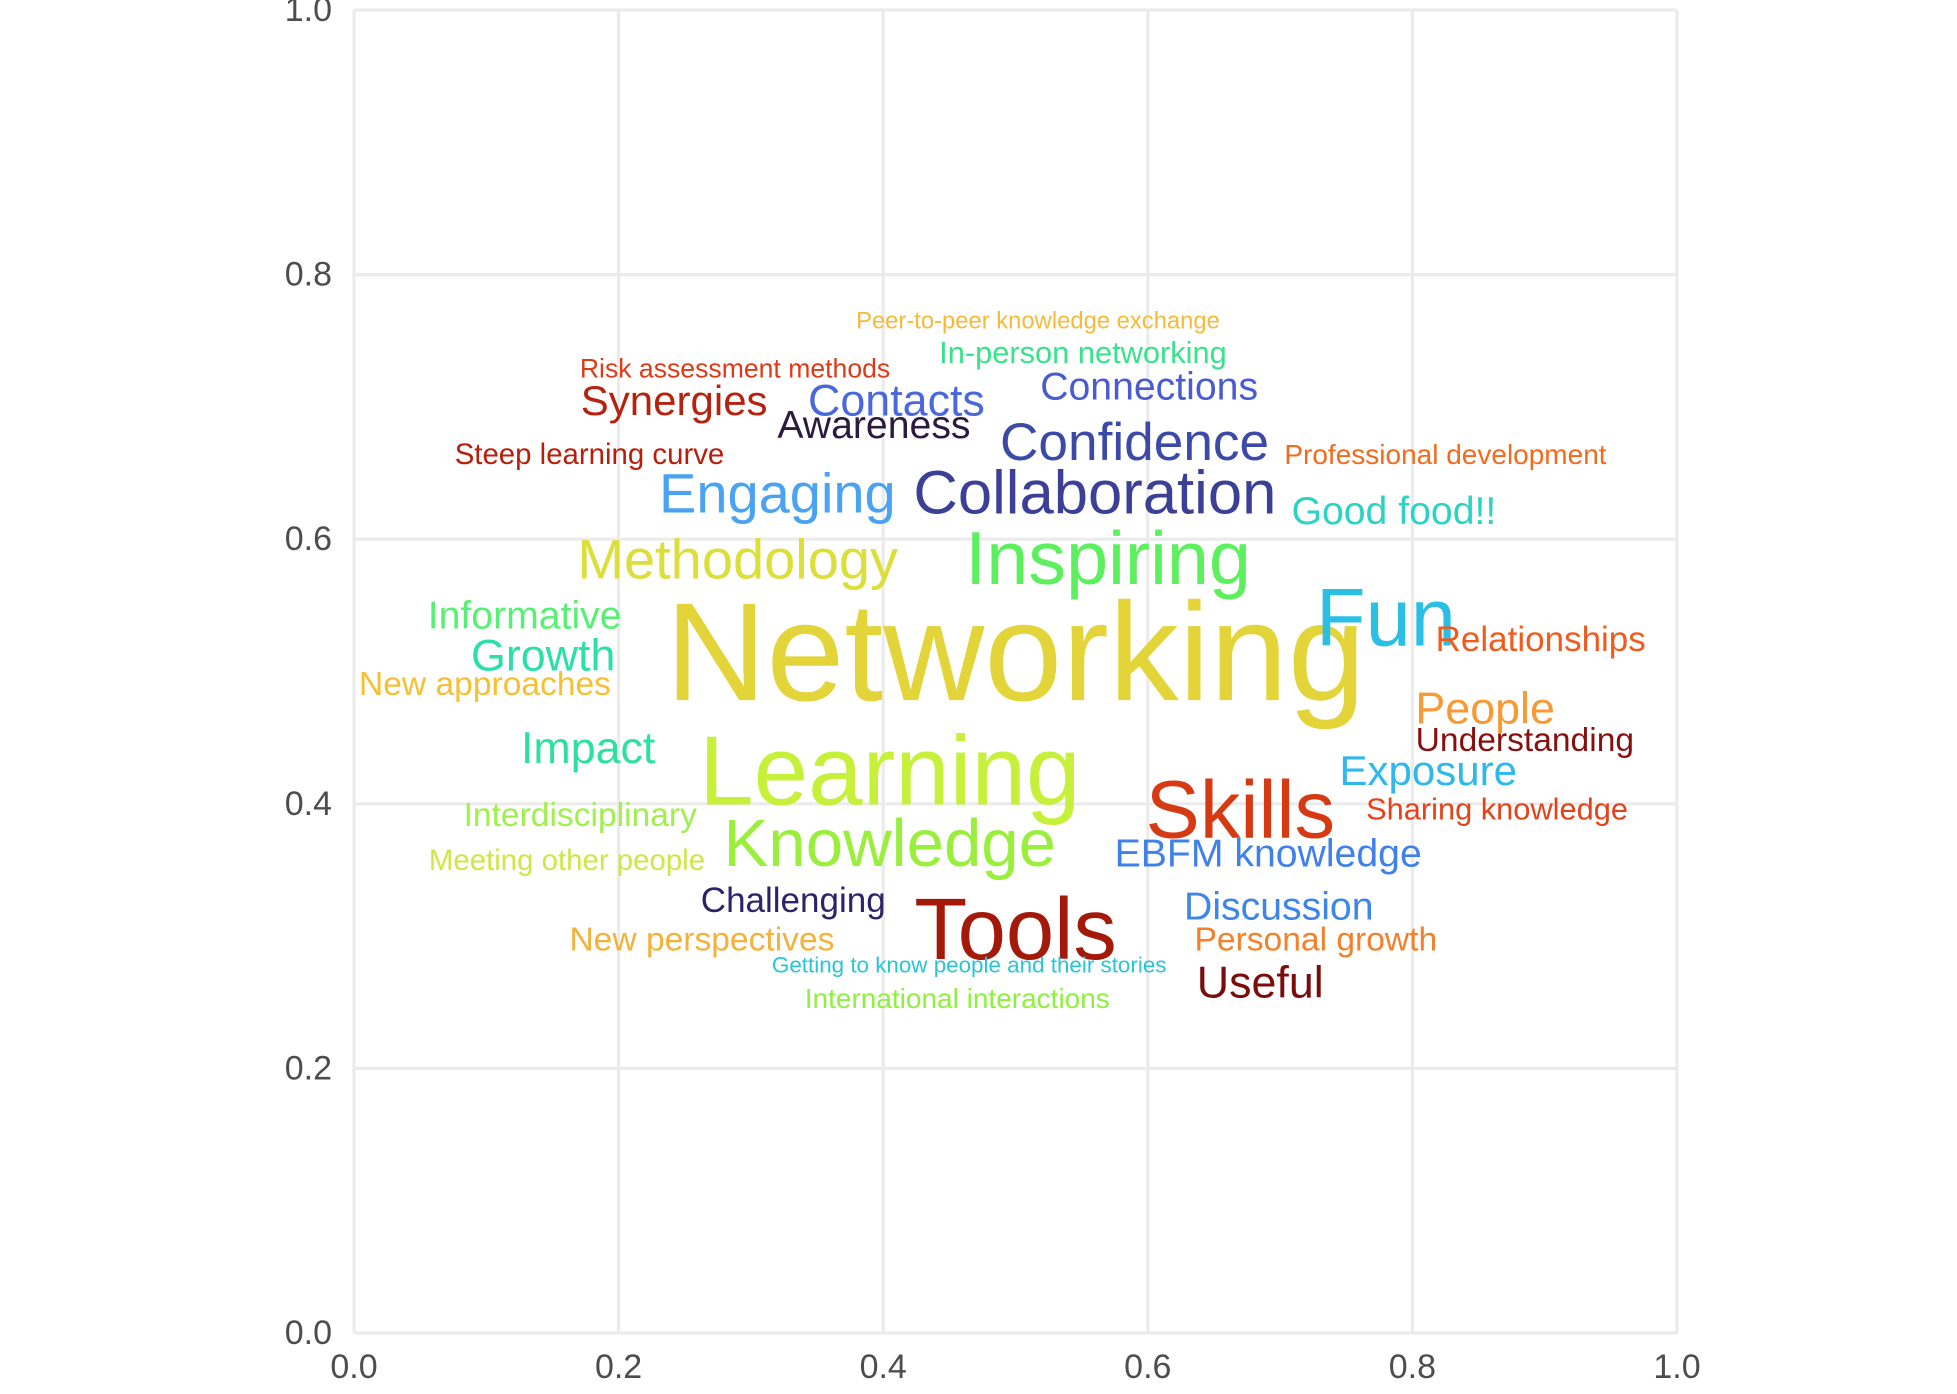 Image resolution: width=1957 pixels, height=1394 pixels. I want to click on word-cloud-word: Connections, so click(1149, 387).